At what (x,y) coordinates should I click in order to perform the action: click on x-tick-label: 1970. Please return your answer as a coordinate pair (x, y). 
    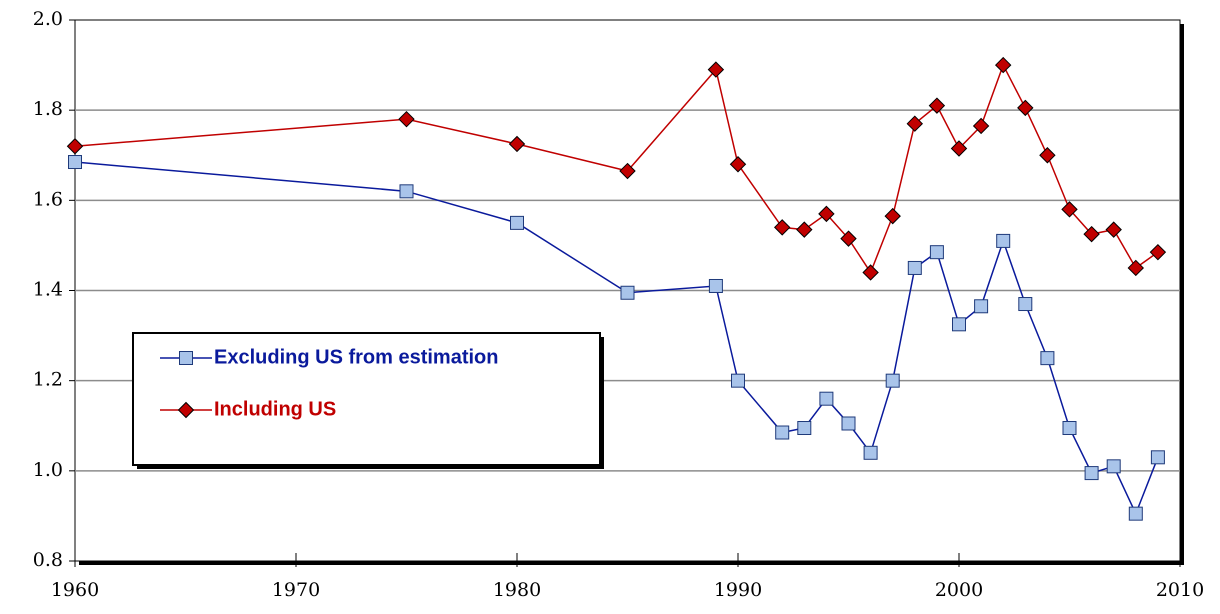
    Looking at the image, I should click on (296, 590).